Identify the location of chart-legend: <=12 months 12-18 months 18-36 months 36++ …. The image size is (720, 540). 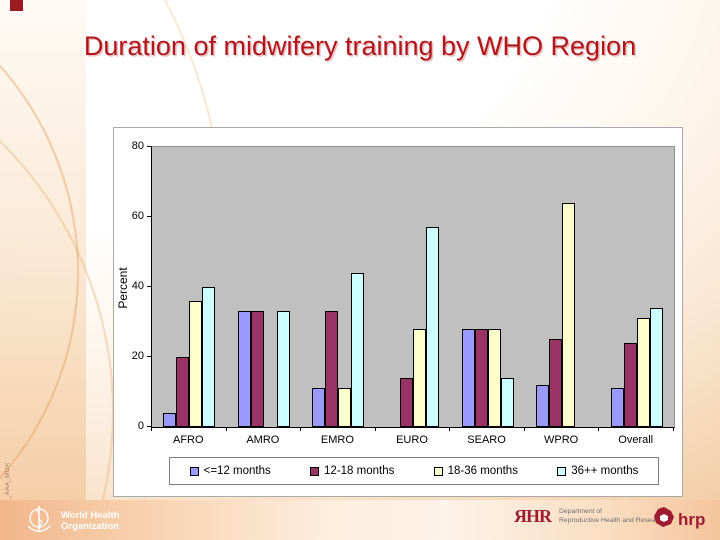
(414, 471).